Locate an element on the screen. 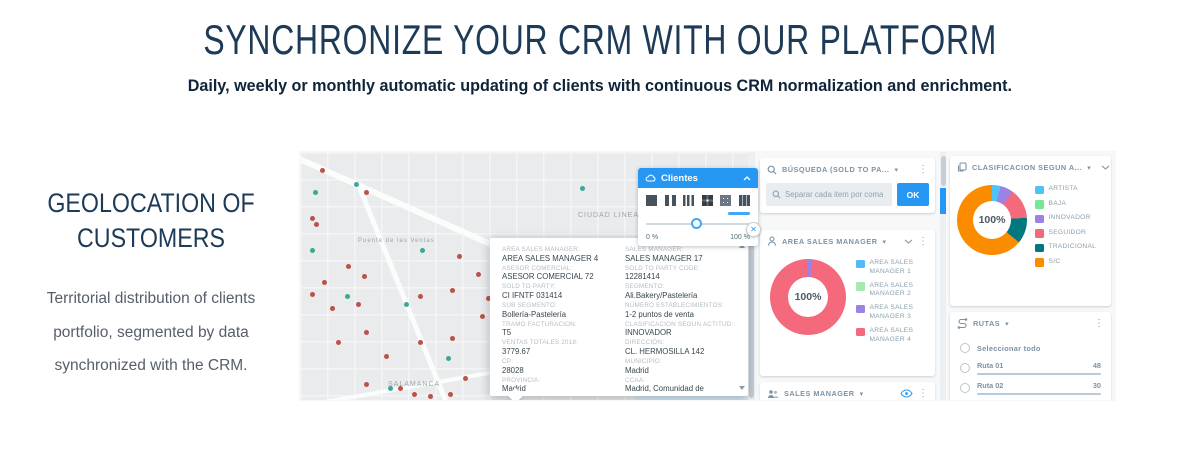 This screenshot has height=452, width=1200. search-input: Separar cada item por coma is located at coordinates (829, 194).